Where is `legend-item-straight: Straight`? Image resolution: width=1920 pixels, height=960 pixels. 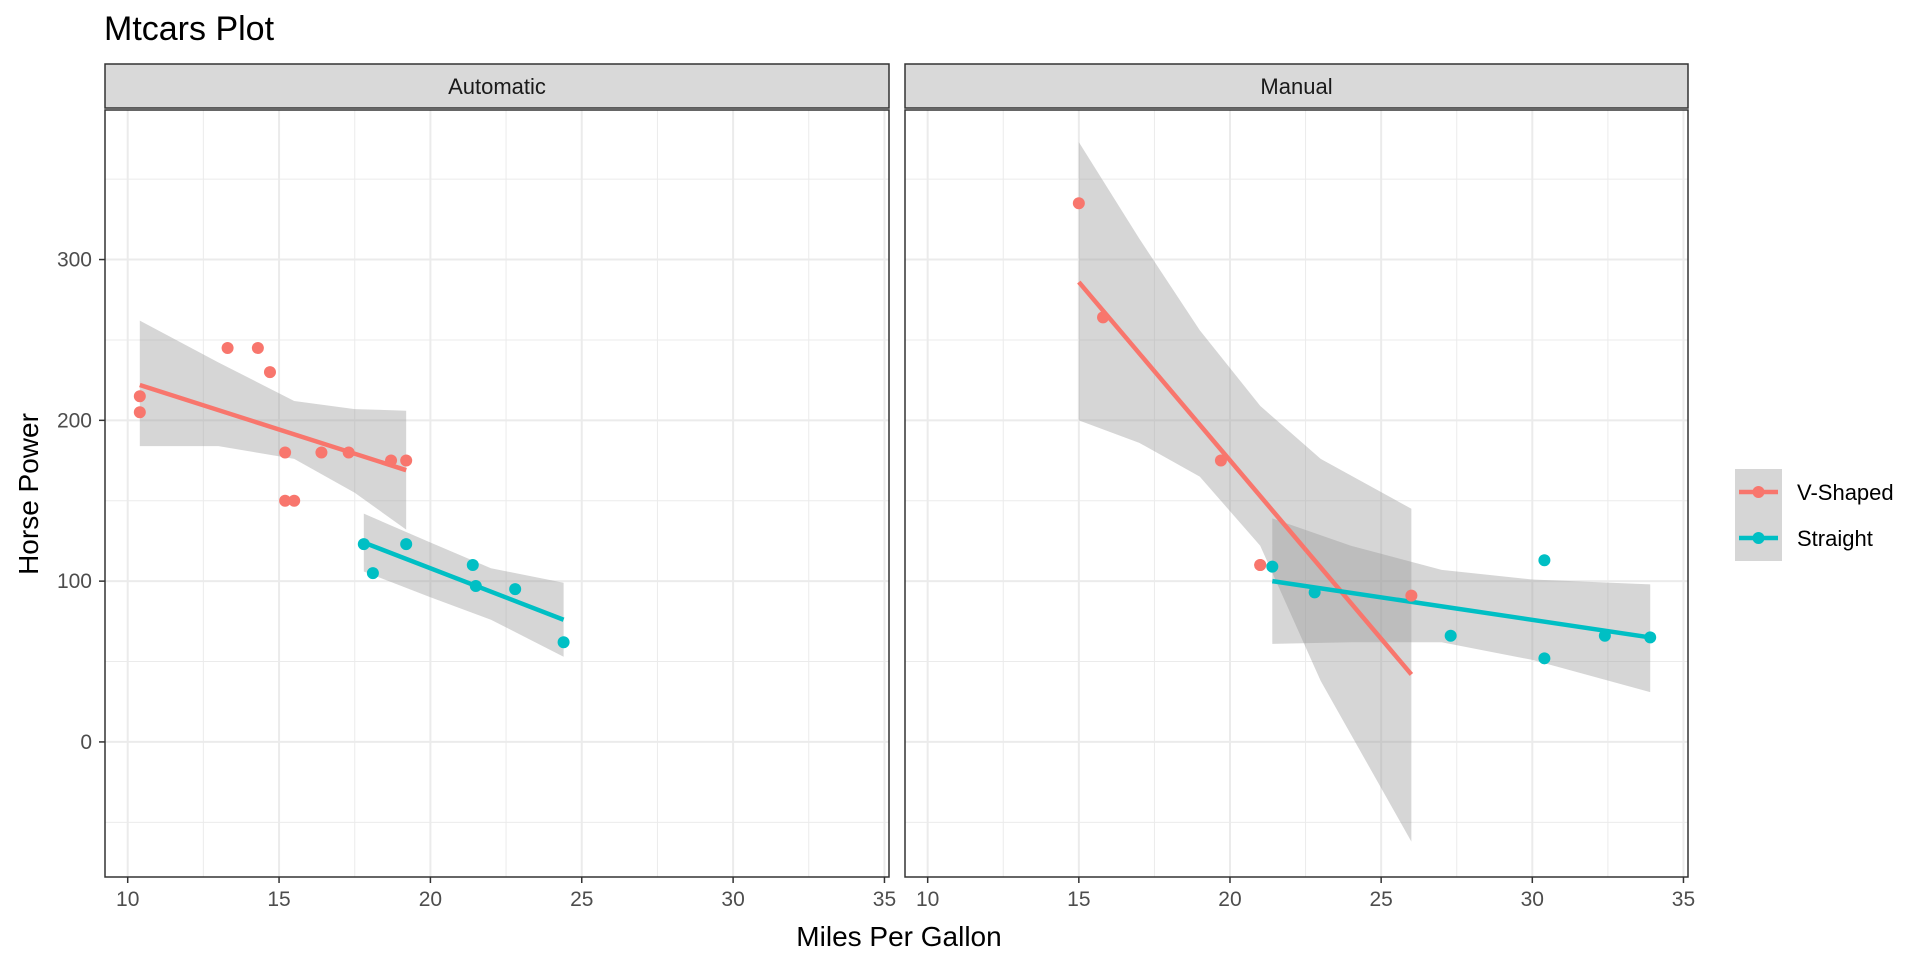
legend-item-straight: Straight is located at coordinates (1804, 538).